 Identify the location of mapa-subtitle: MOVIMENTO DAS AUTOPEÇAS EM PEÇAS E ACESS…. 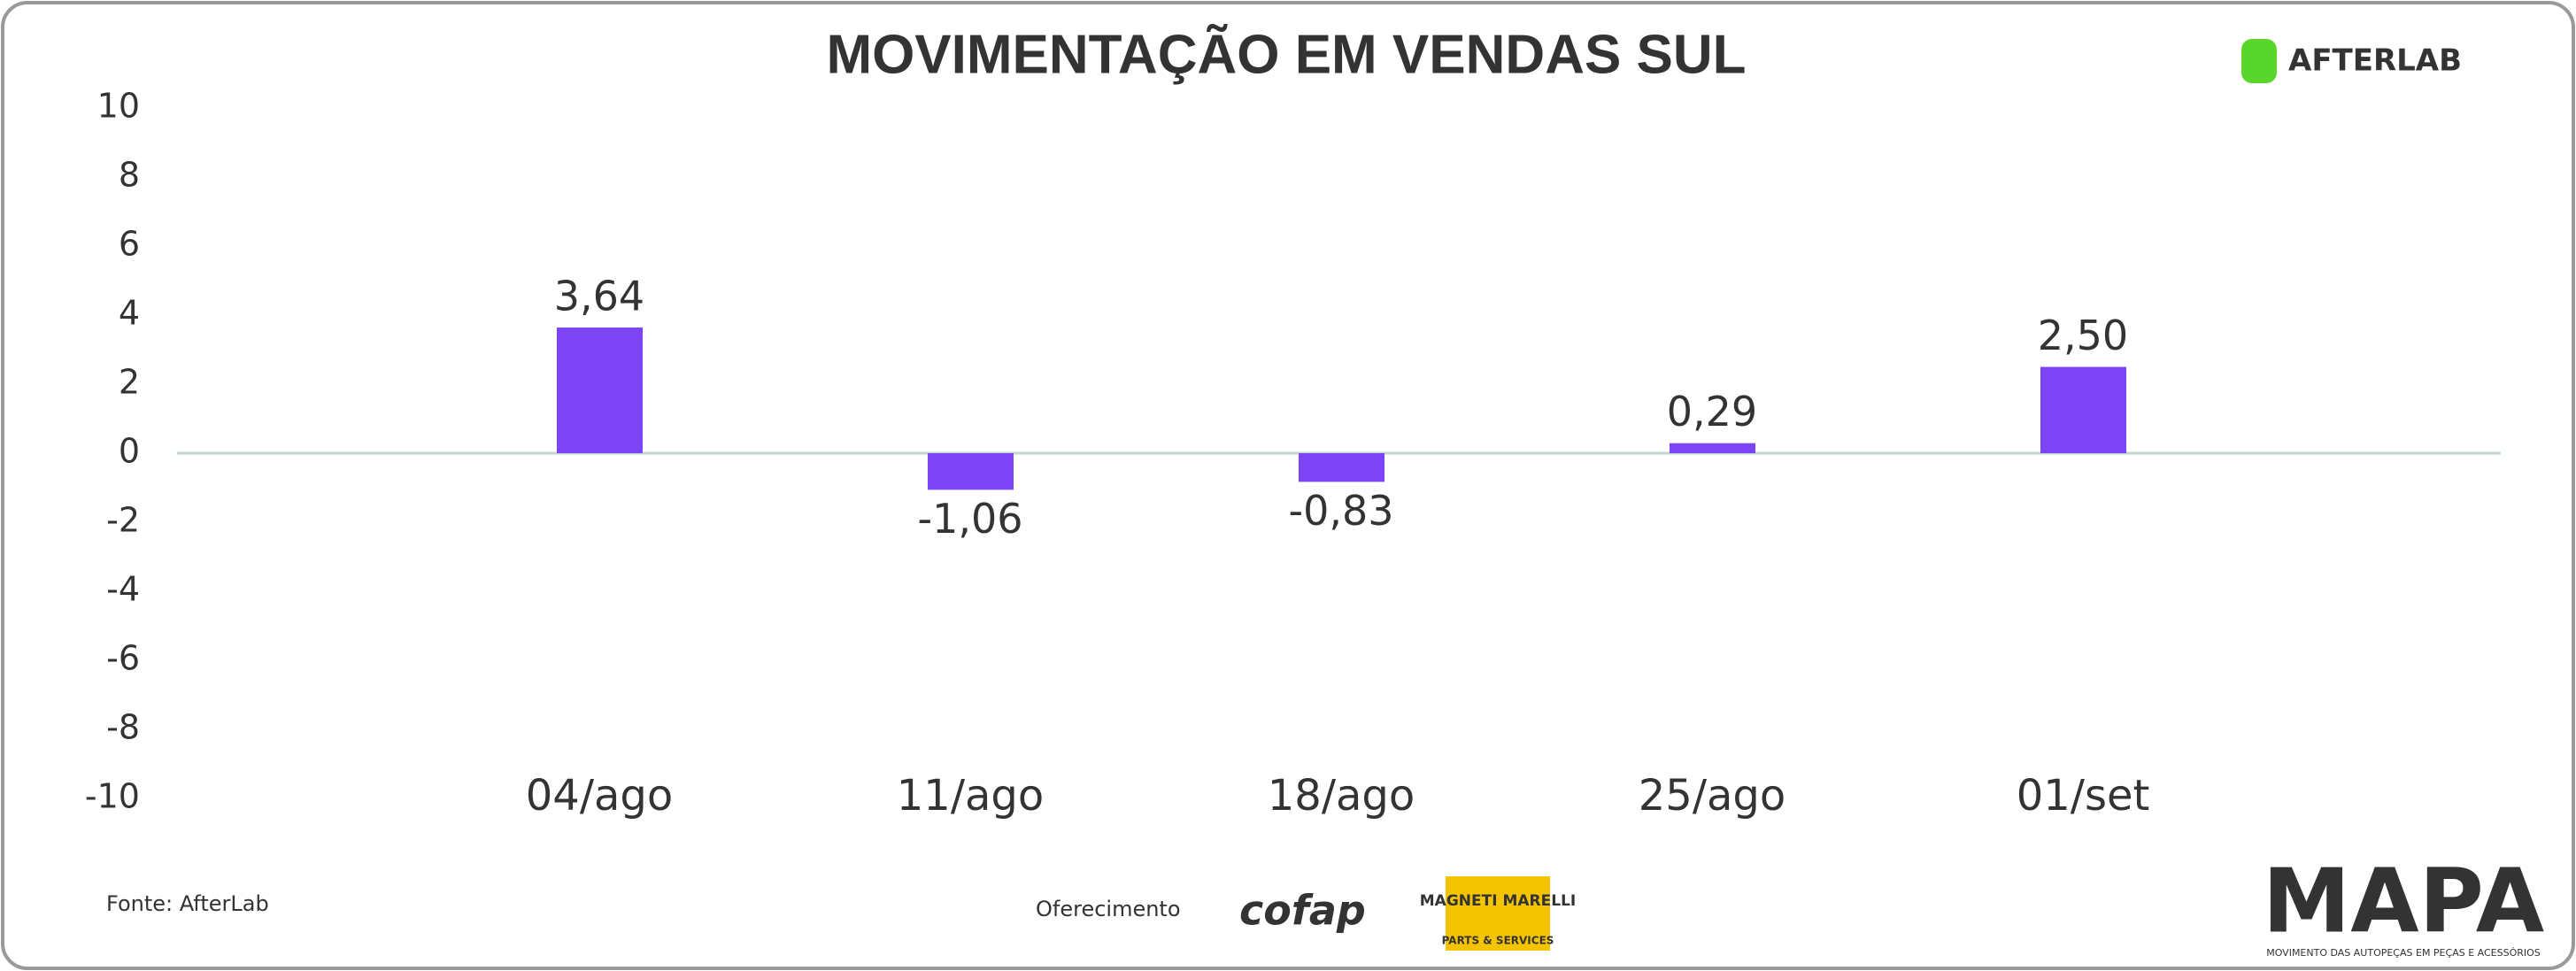
(2403, 953).